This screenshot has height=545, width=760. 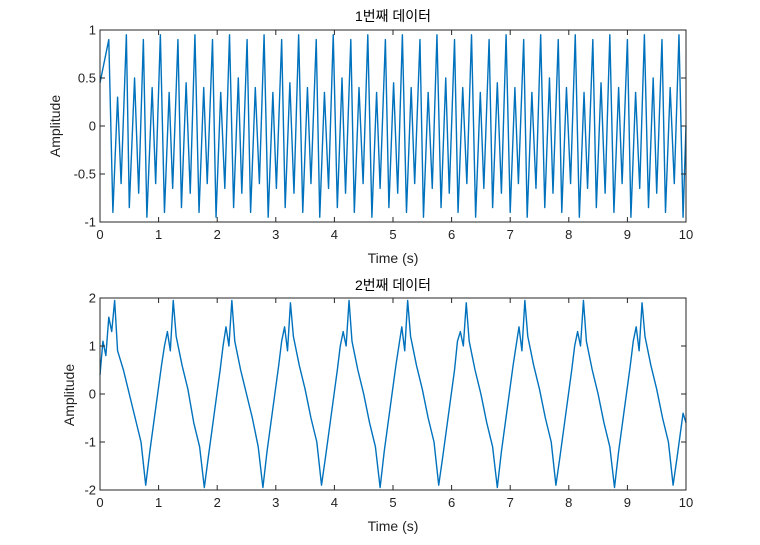 What do you see at coordinates (392, 502) in the screenshot?
I see `subplot-2-x-tick-label: 5` at bounding box center [392, 502].